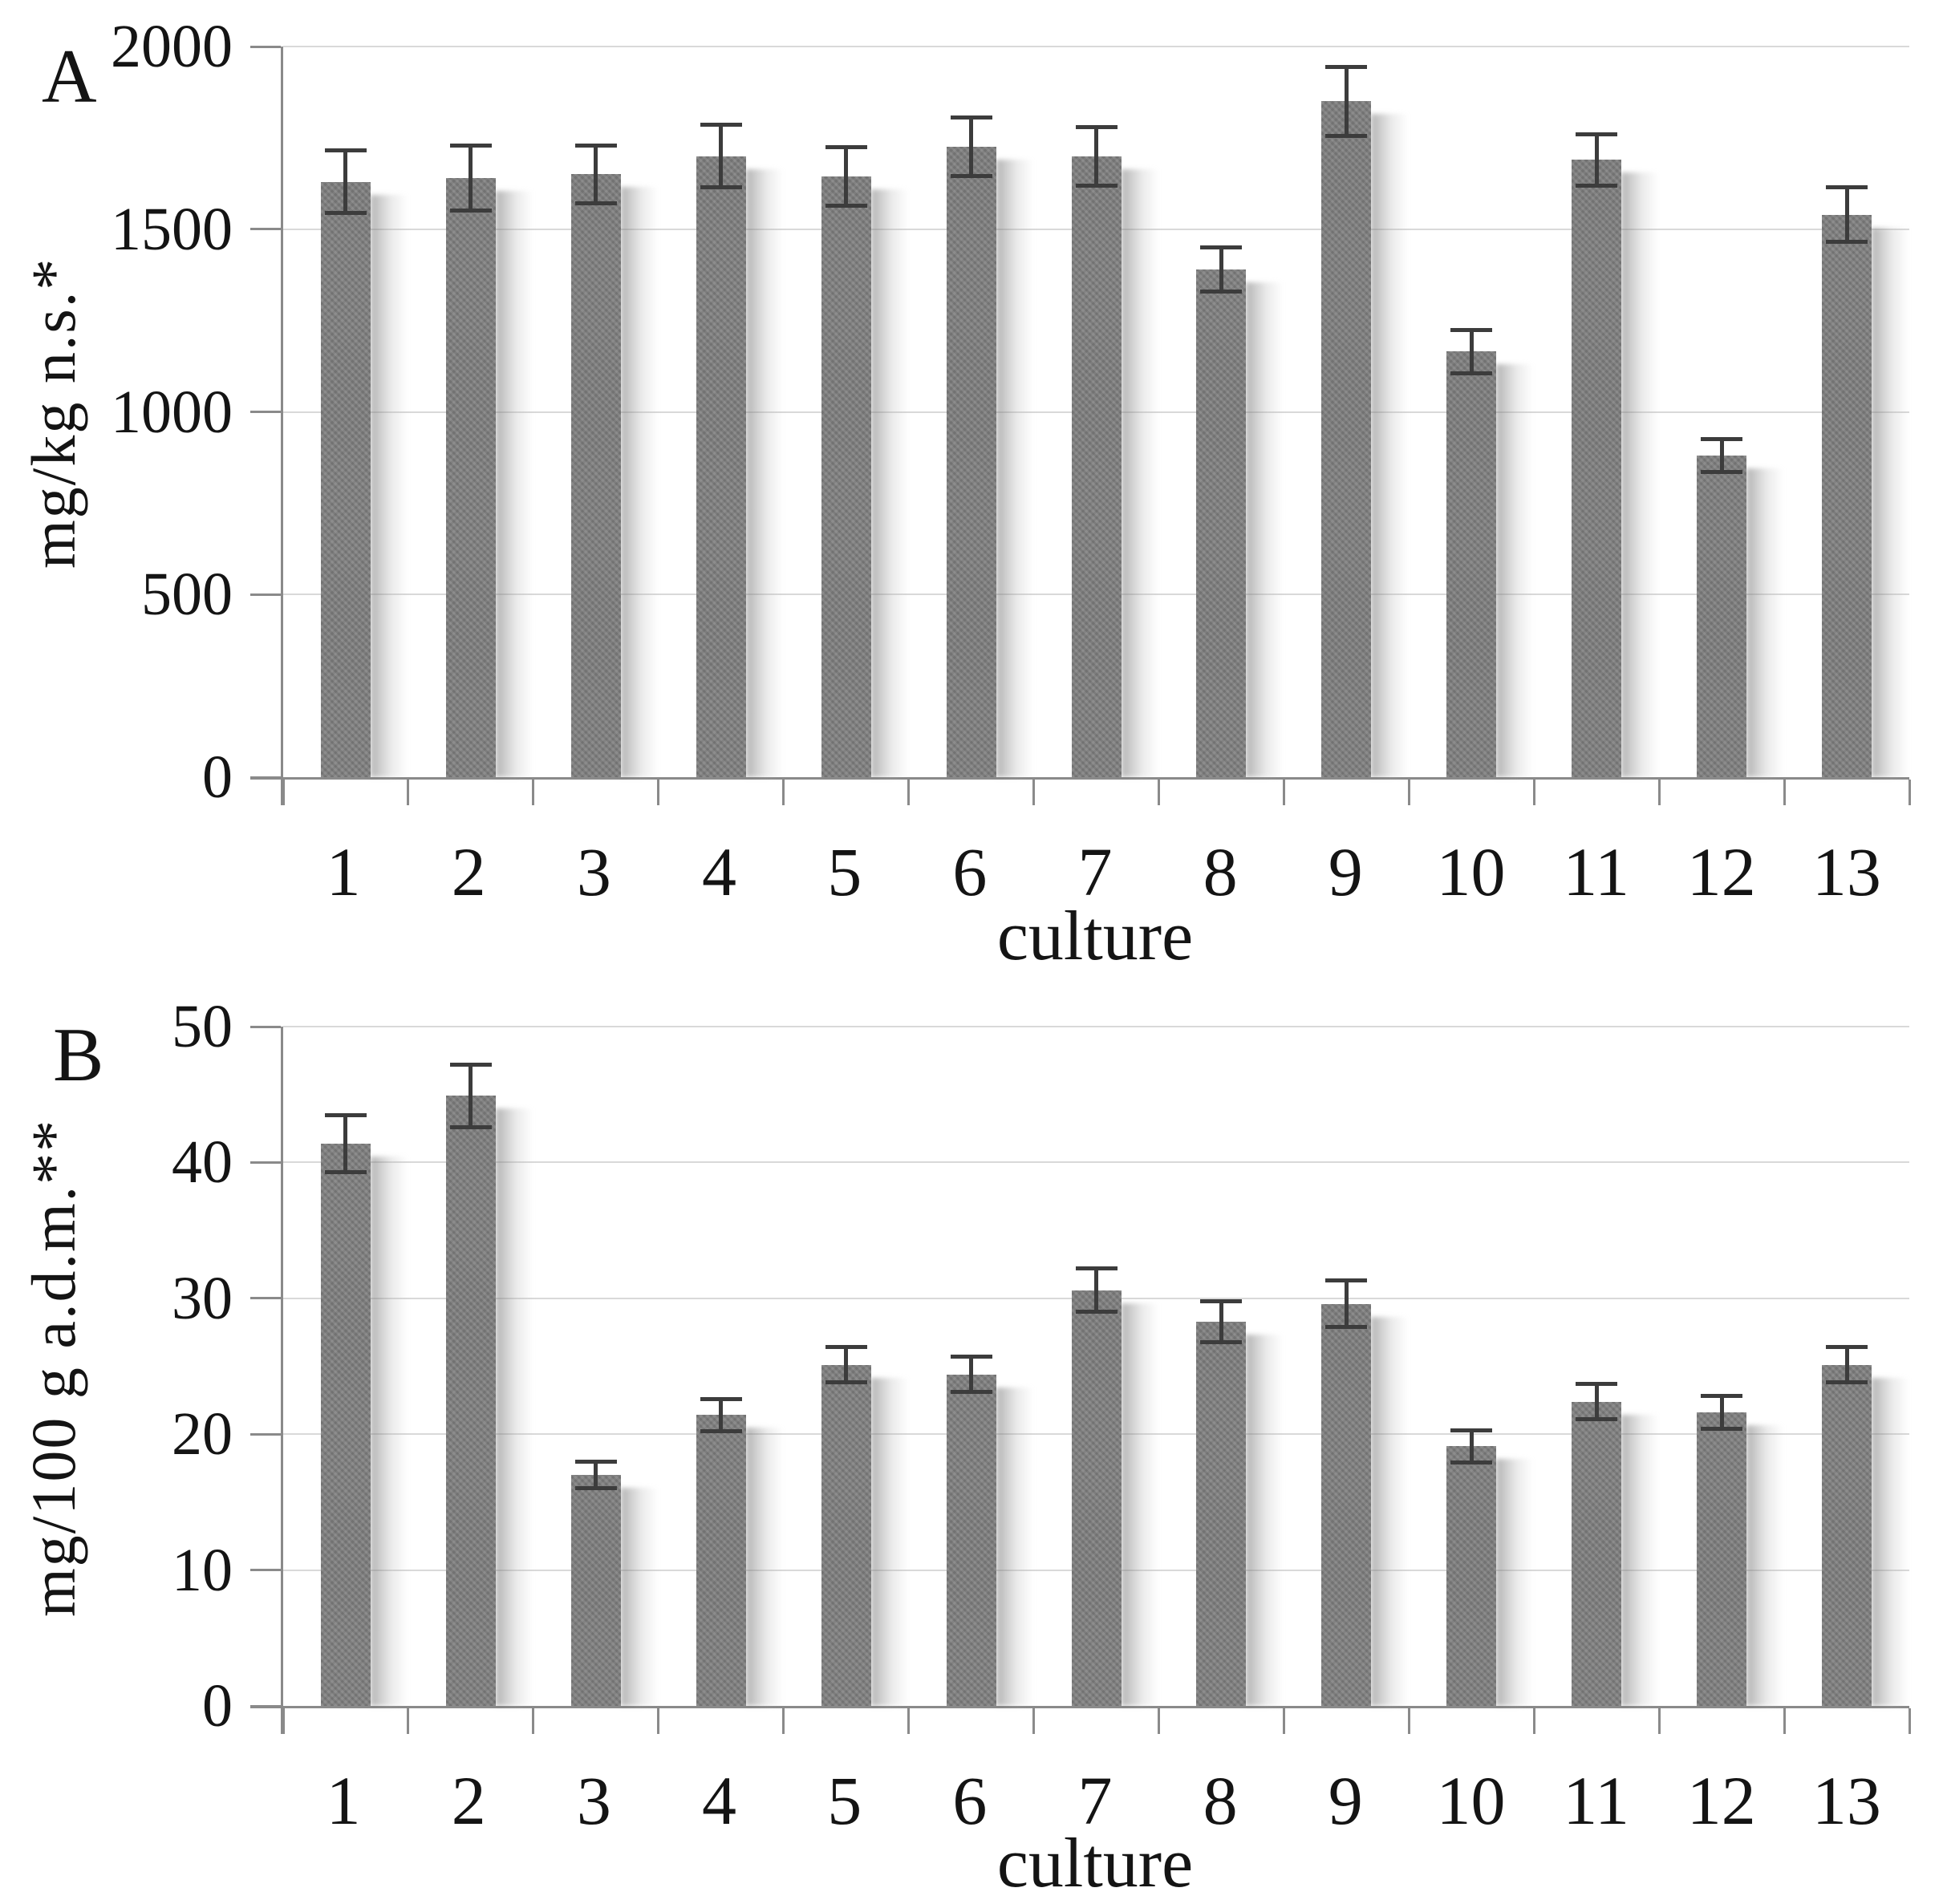 Image resolution: width=1943 pixels, height=1904 pixels. I want to click on x-tick-label: 12, so click(1721, 1801).